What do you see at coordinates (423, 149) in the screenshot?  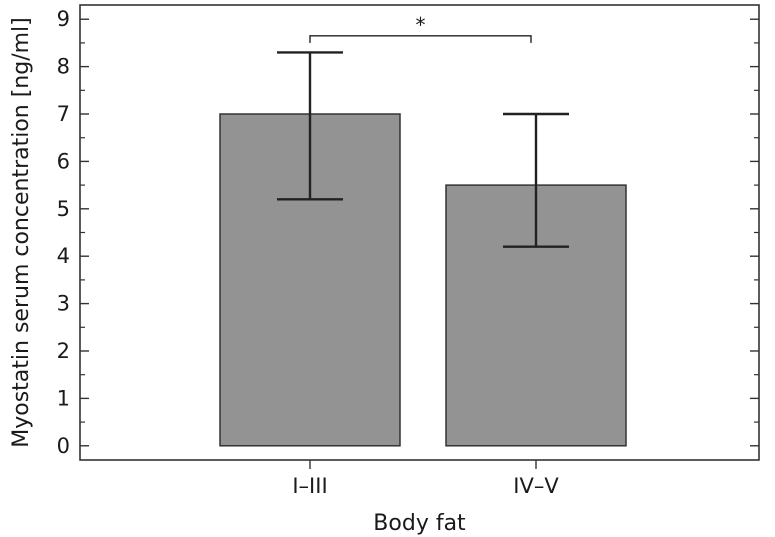 I see `error-bars` at bounding box center [423, 149].